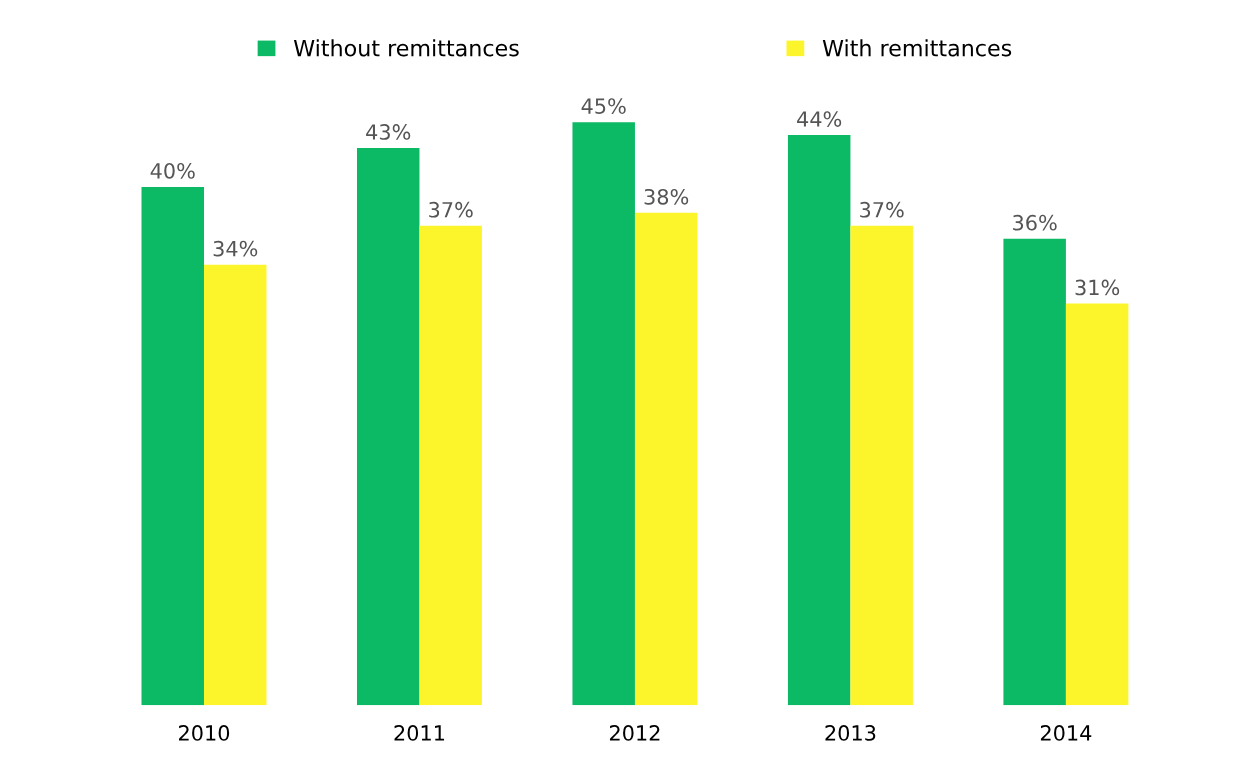 This screenshot has width=1245, height=775. I want to click on legend-label: With remittances, so click(917, 48).